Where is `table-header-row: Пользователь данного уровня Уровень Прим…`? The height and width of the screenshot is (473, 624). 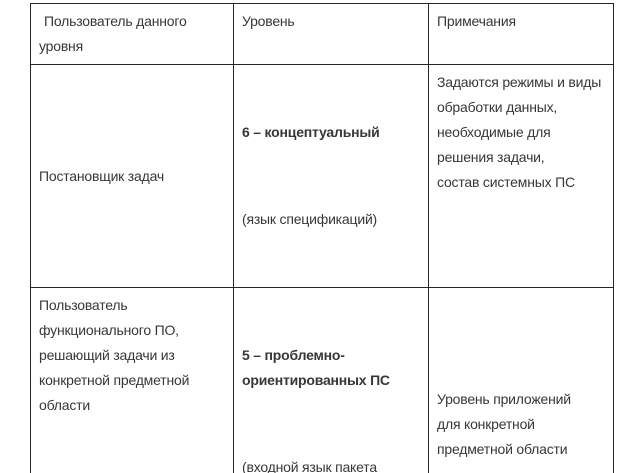
table-header-row: Пользователь данного уровня Уровень Прим… is located at coordinates (322, 34).